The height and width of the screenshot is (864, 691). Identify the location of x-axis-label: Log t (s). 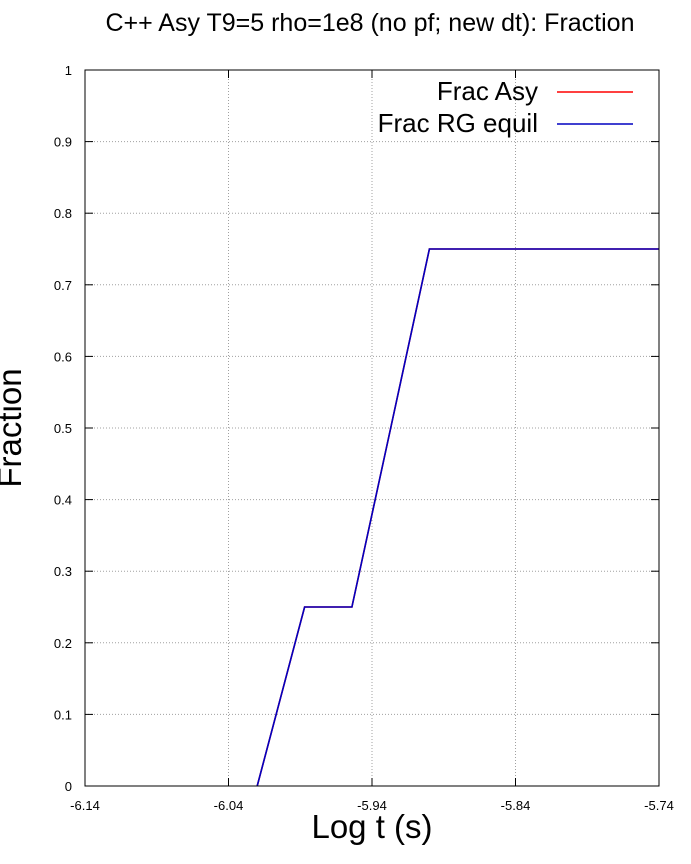
(371, 826).